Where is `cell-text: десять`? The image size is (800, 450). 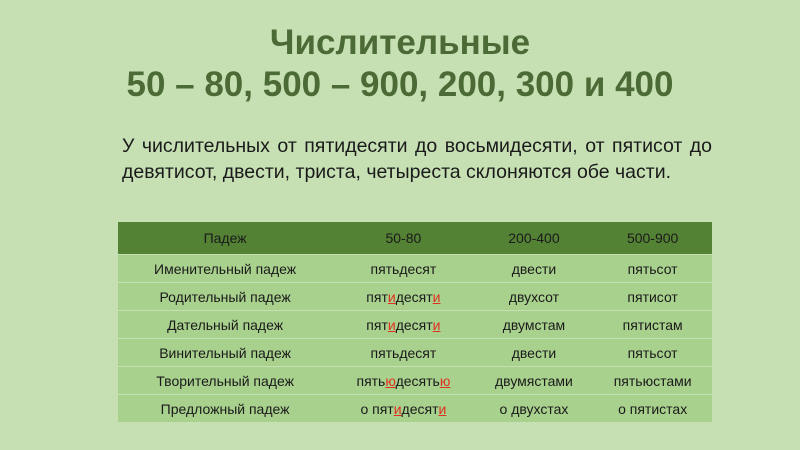
cell-text: десять is located at coordinates (417, 380).